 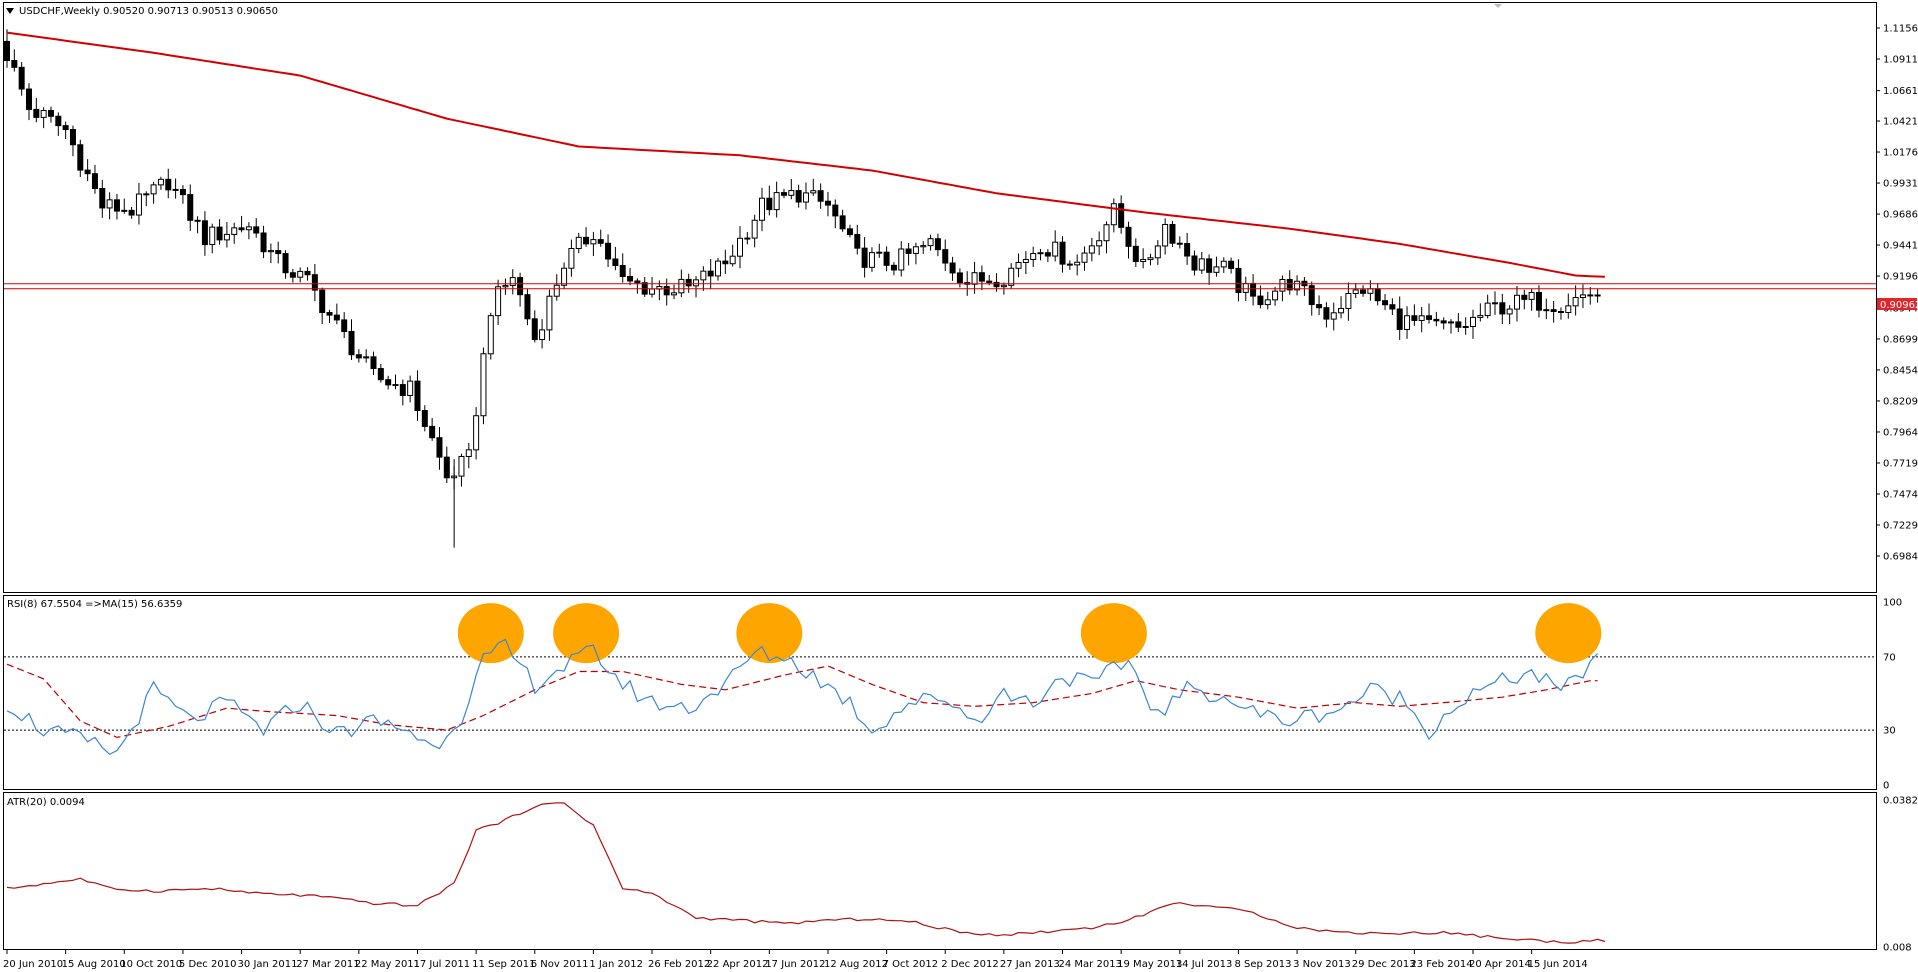 What do you see at coordinates (94, 964) in the screenshot?
I see `time-tick-label: 15 Aug 2010` at bounding box center [94, 964].